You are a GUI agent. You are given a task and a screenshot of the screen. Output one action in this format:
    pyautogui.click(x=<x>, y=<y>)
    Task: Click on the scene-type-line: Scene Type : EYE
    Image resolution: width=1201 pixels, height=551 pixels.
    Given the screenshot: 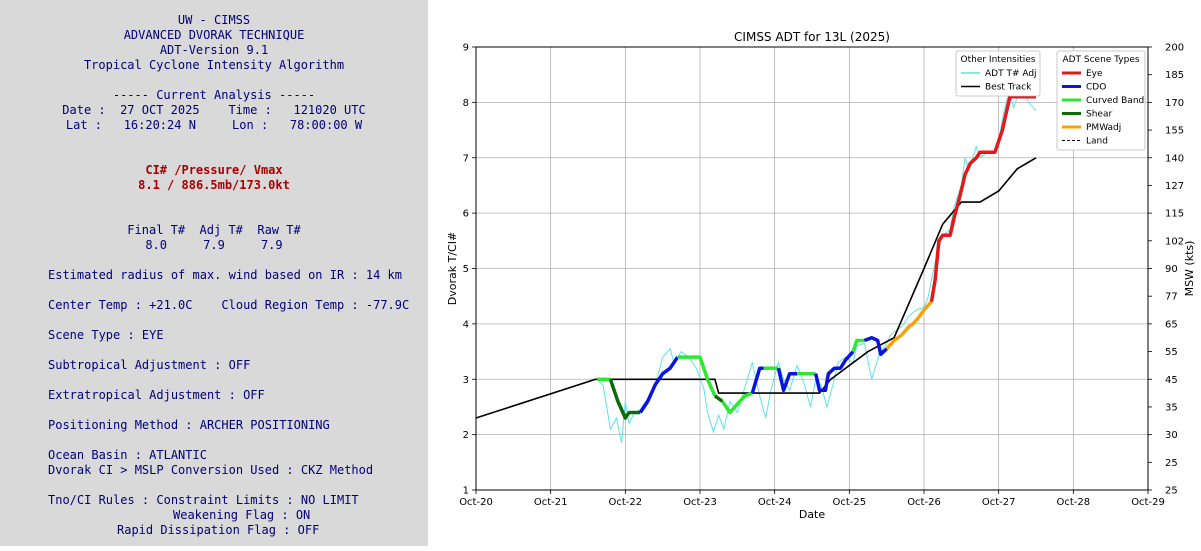 What is the action you would take?
    pyautogui.click(x=106, y=335)
    